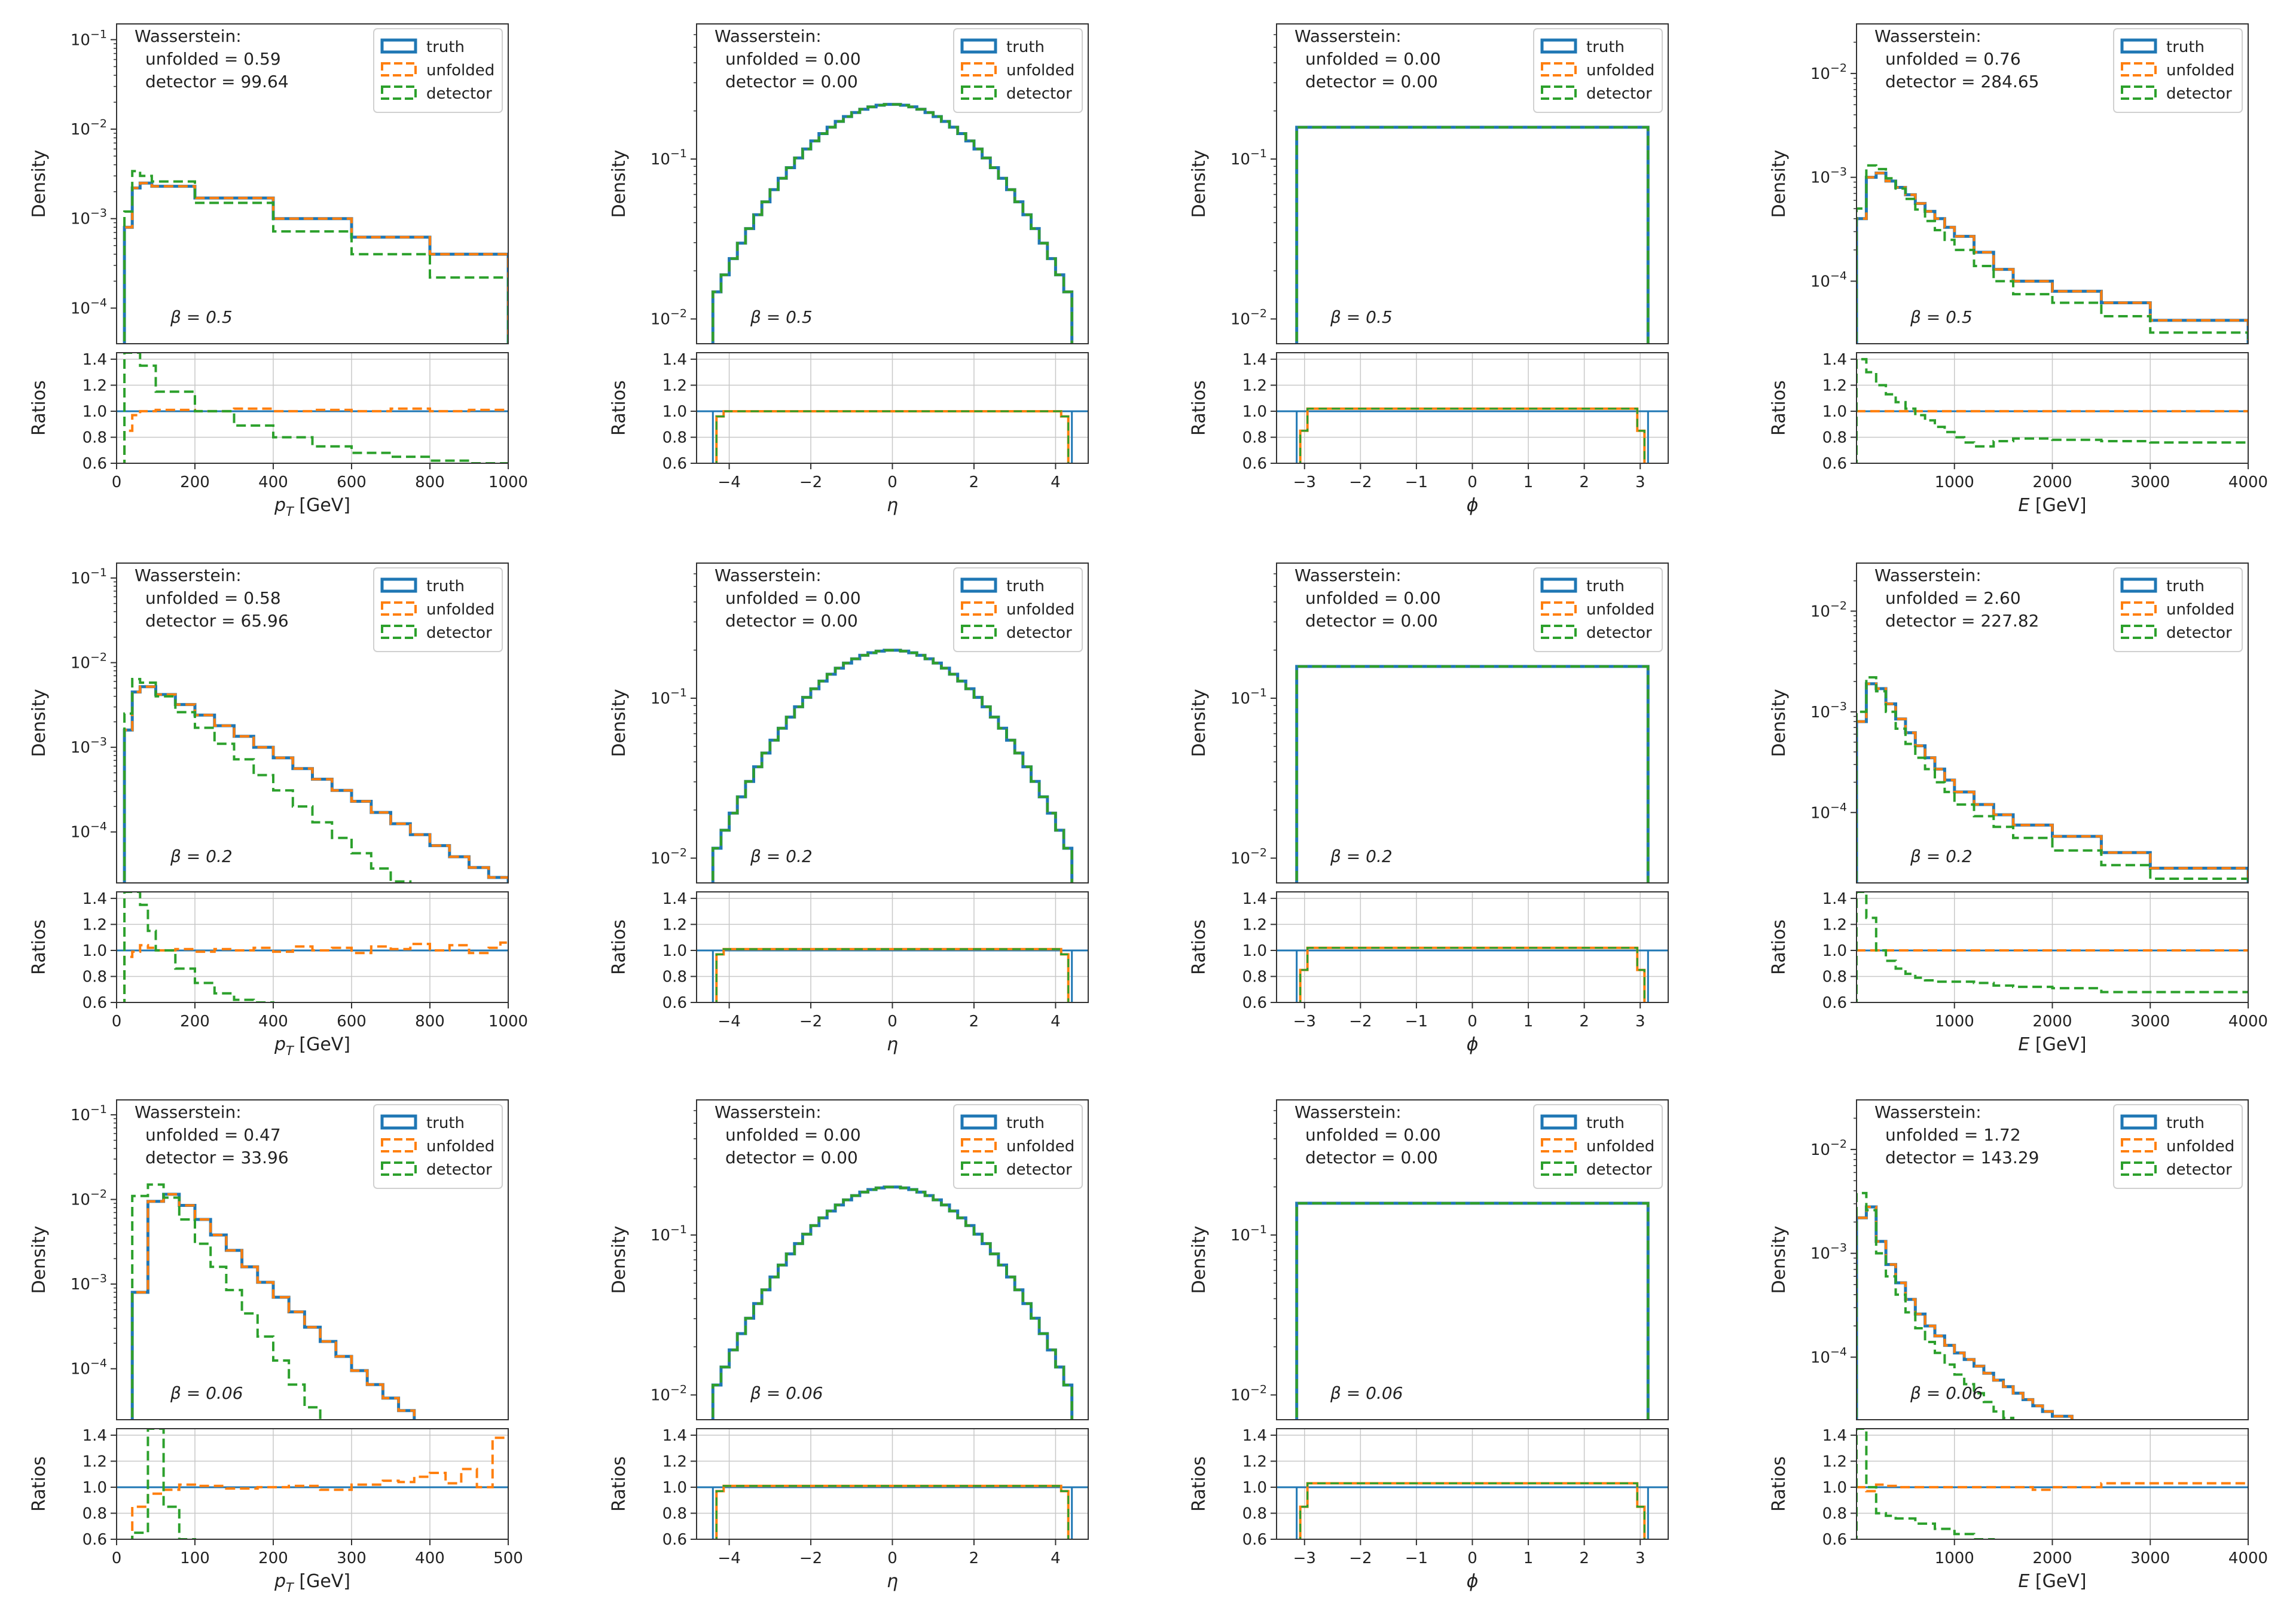  I want to click on x-tick-label: 400, so click(273, 1022).